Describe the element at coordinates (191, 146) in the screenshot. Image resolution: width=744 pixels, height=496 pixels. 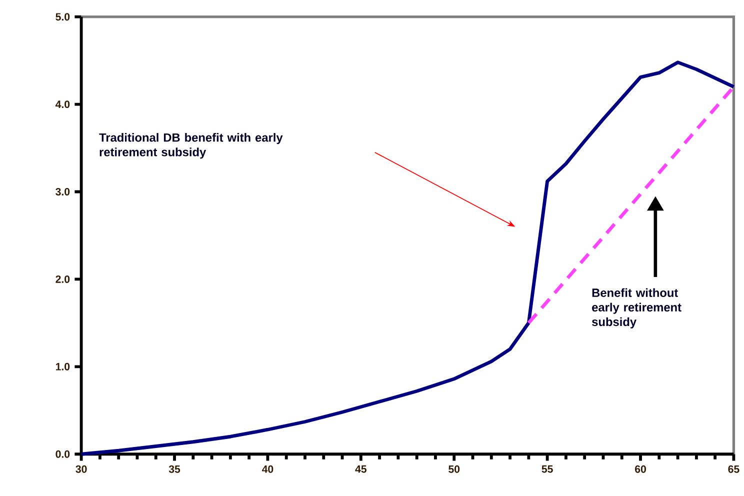
I see `annotation: Traditional DB benefit with early retirement subsidy` at that location.